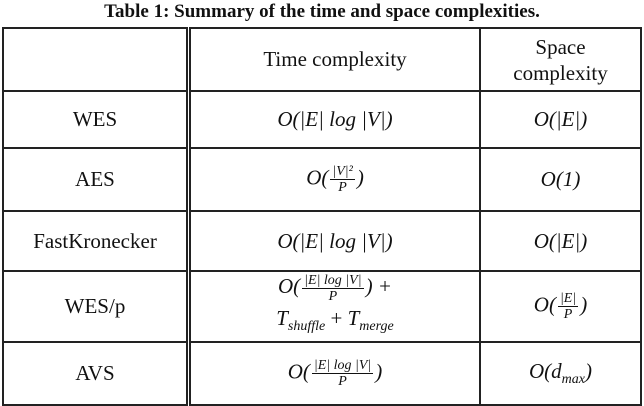 The width and height of the screenshot is (644, 406). Describe the element at coordinates (568, 298) in the screenshot. I see `numerator: |E|` at that location.